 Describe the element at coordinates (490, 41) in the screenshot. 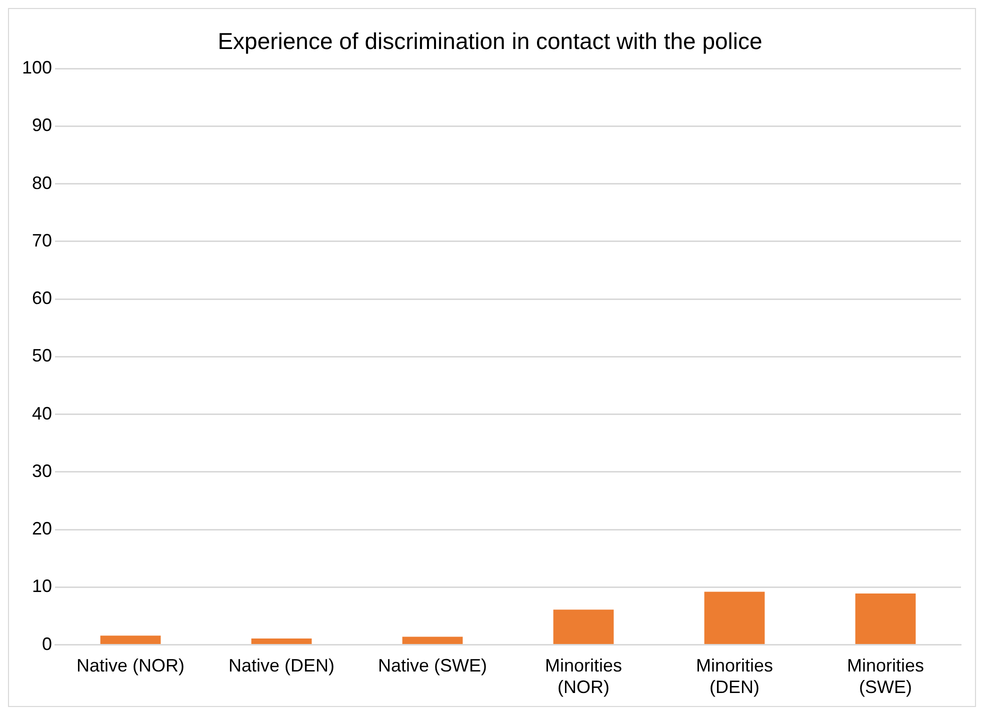

I see `chart-title: Experience of discrimination in contact with the police` at that location.